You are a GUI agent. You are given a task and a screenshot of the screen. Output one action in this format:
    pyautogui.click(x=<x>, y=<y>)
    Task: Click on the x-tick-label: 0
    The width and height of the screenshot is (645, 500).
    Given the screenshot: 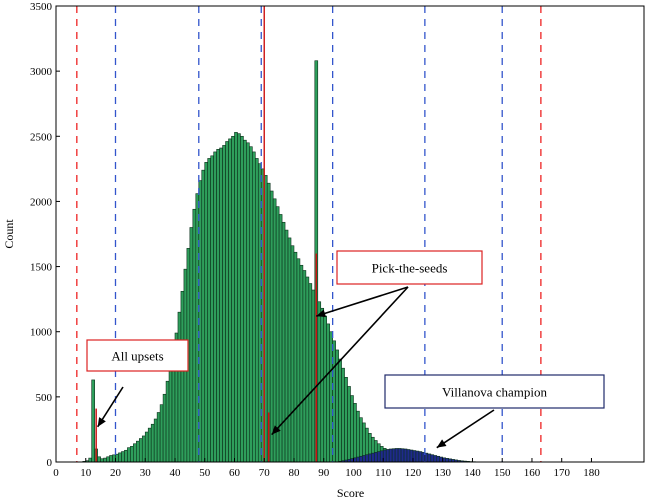 What is the action you would take?
    pyautogui.click(x=56, y=473)
    